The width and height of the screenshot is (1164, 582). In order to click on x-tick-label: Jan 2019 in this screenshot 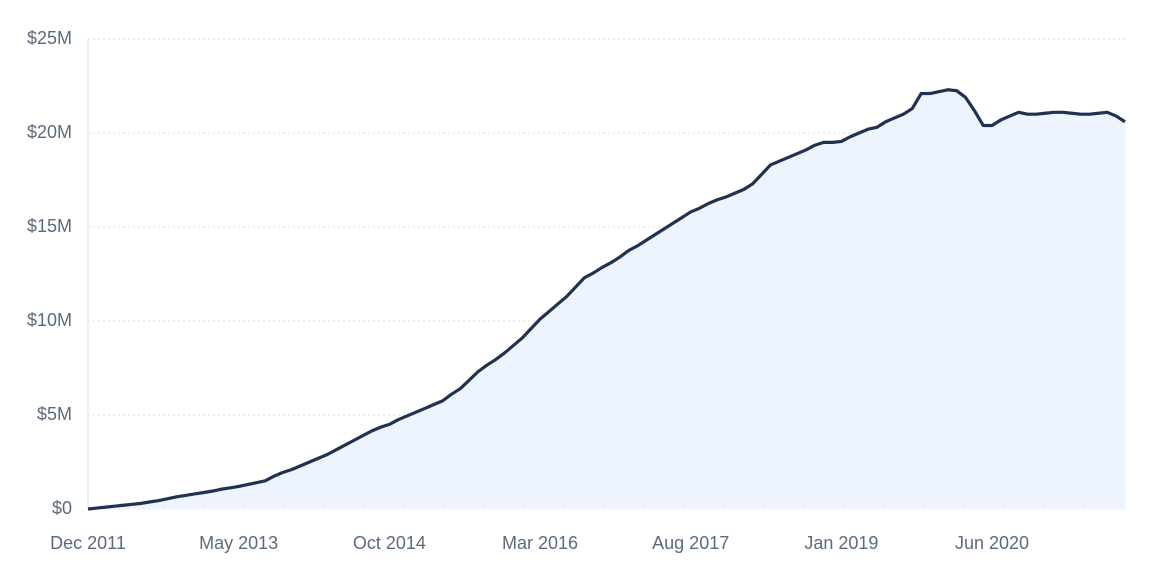, I will do `click(841, 543)`.